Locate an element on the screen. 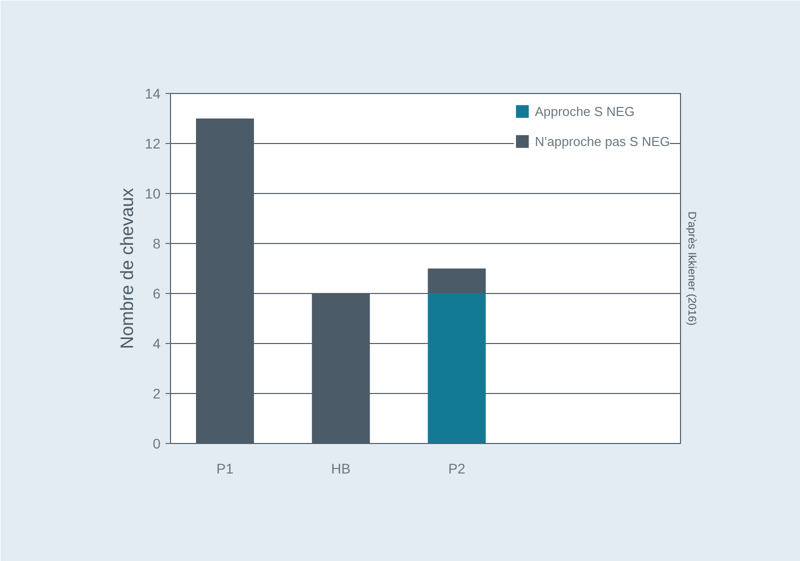 The image size is (800, 561). y-tick-label: 2 is located at coordinates (156, 394).